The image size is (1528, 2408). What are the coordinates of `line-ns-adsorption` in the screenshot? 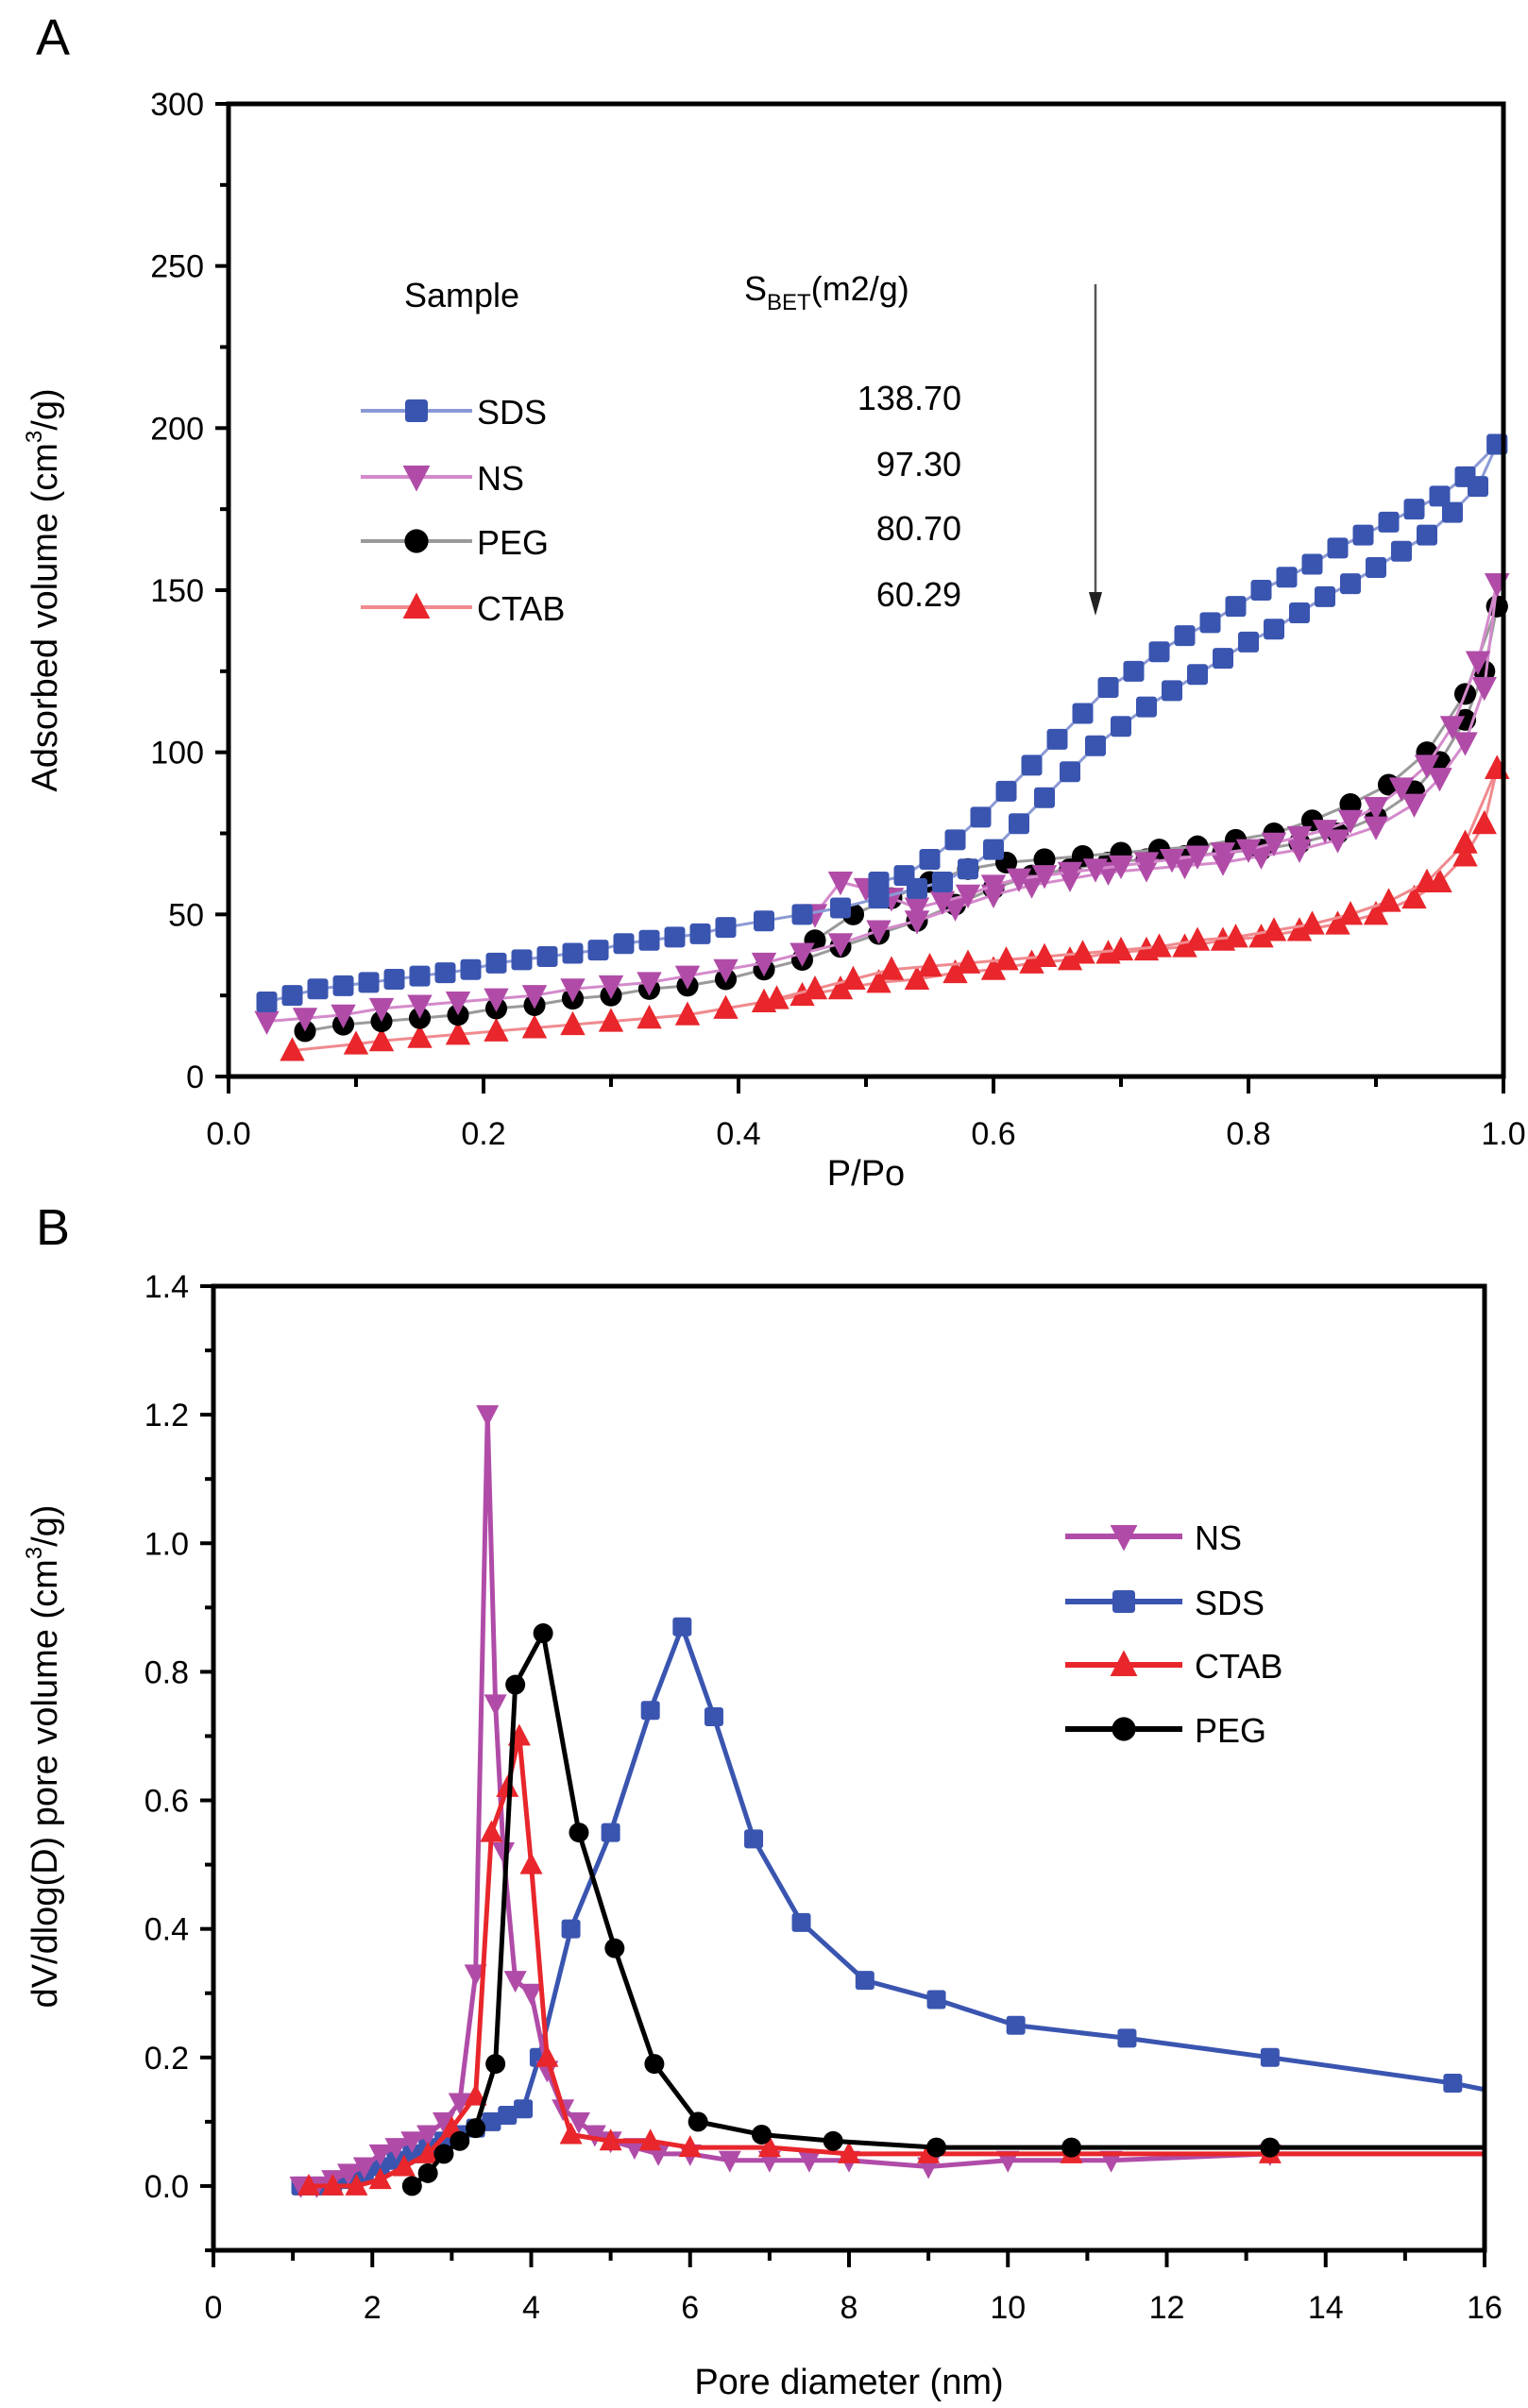 It's located at (882, 803).